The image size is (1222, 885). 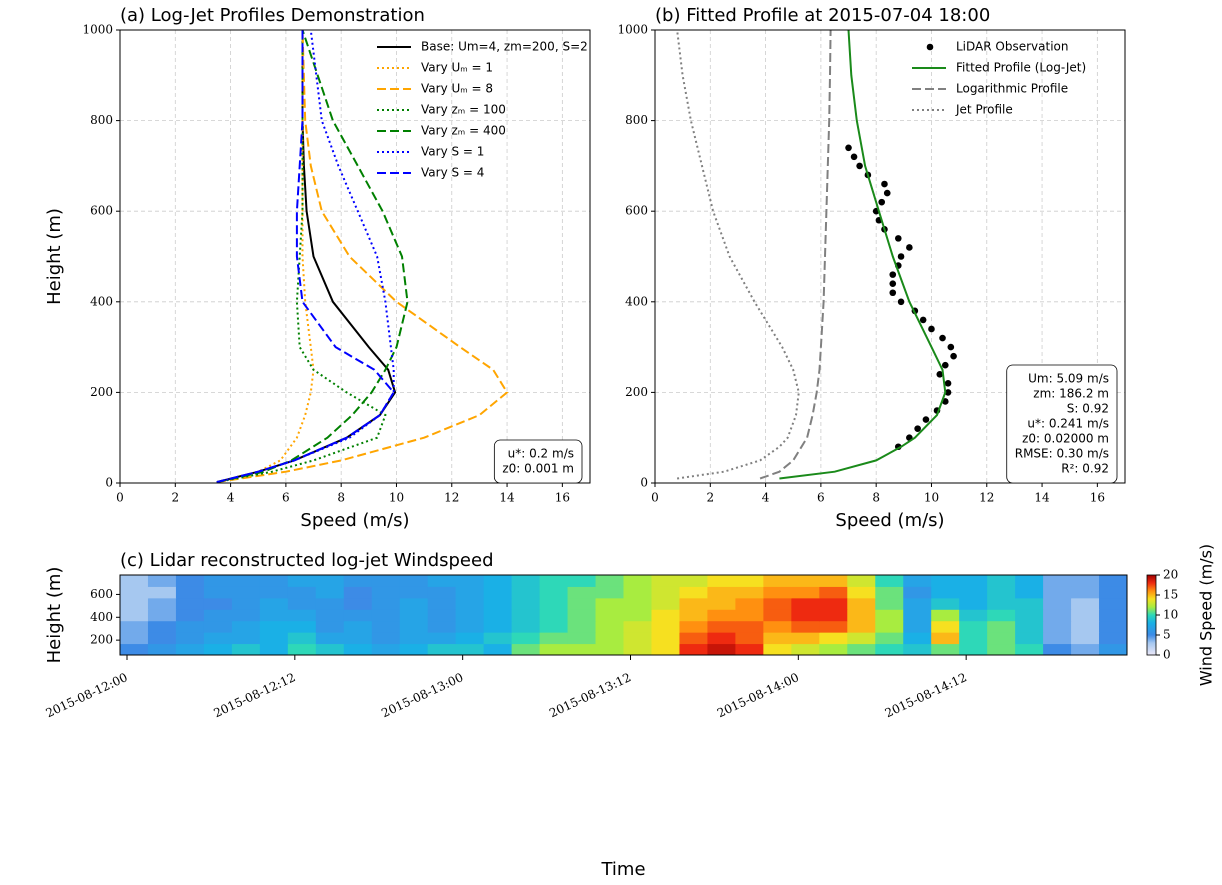 What do you see at coordinates (863, 255) in the screenshot?
I see `data-line` at bounding box center [863, 255].